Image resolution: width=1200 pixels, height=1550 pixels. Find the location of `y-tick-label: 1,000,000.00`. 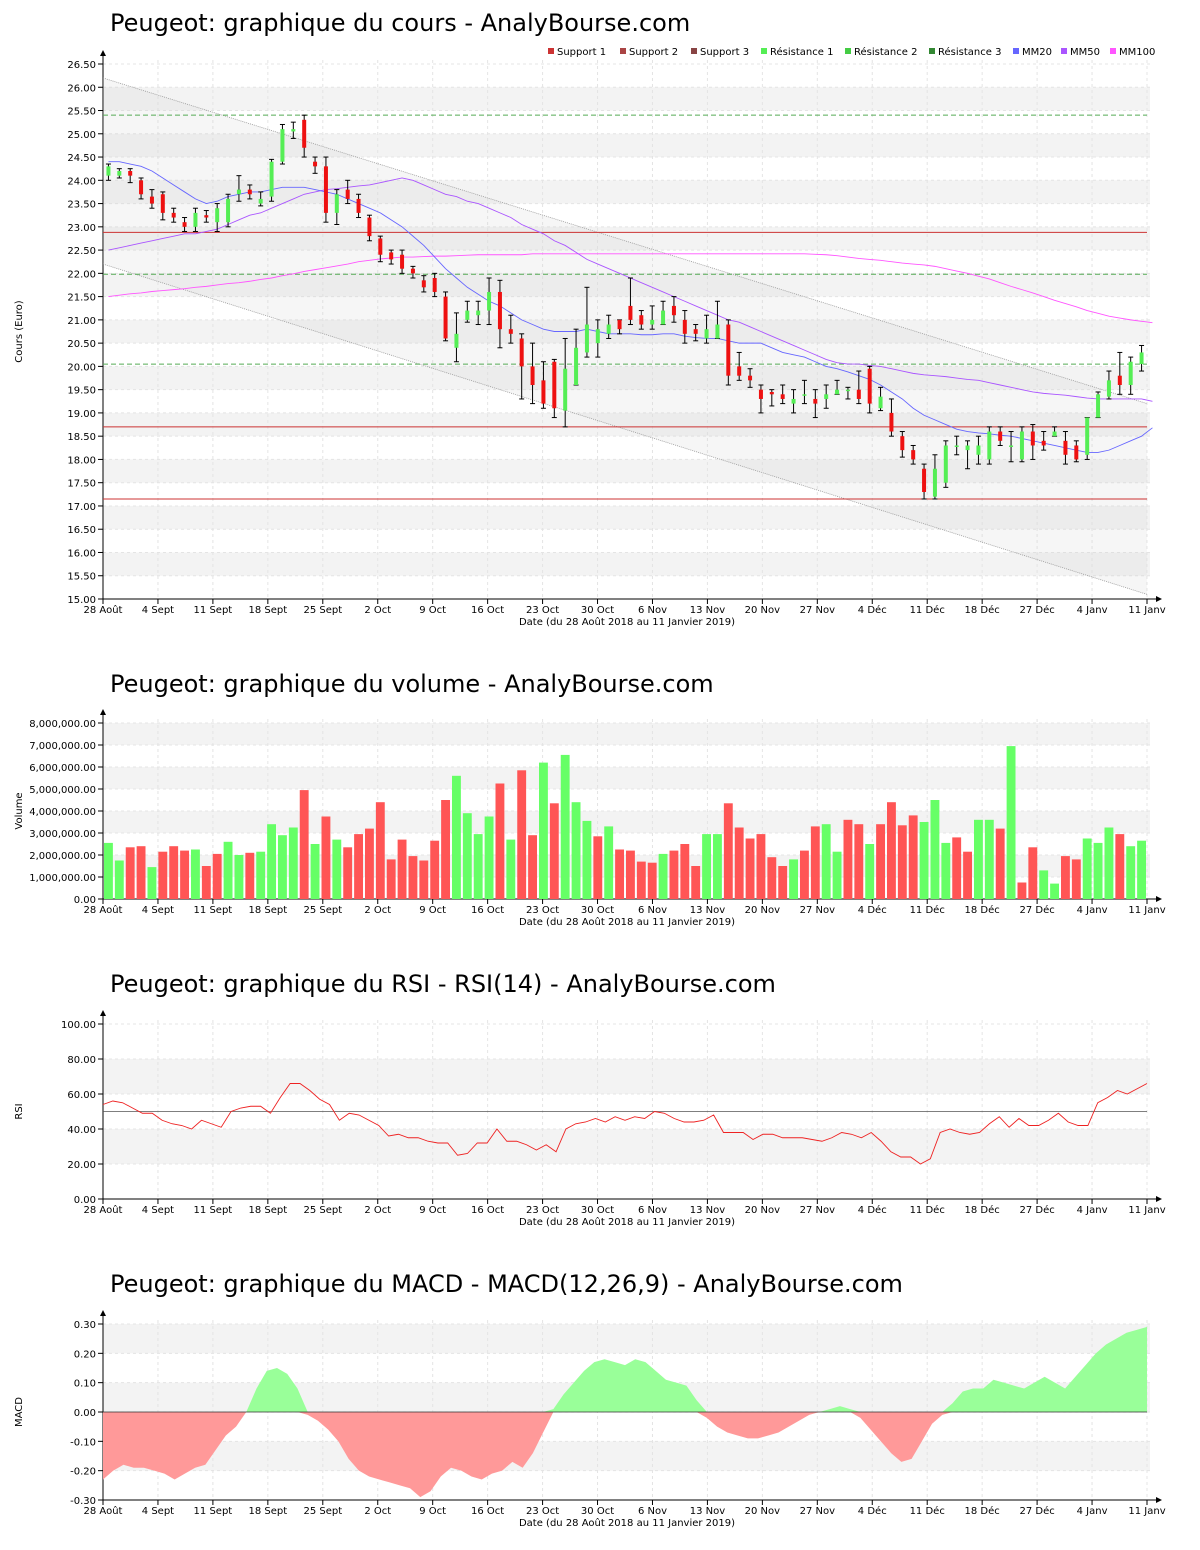

y-tick-label: 1,000,000.00 is located at coordinates (62, 878).